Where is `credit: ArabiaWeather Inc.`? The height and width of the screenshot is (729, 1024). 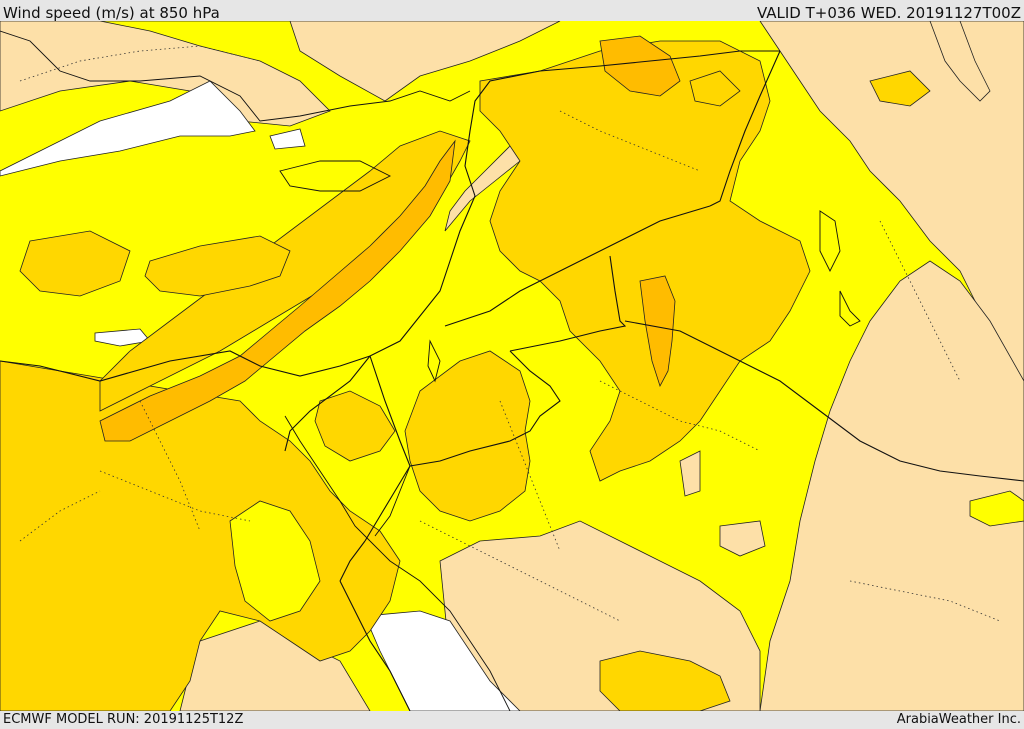 credit: ArabiaWeather Inc. is located at coordinates (958, 719).